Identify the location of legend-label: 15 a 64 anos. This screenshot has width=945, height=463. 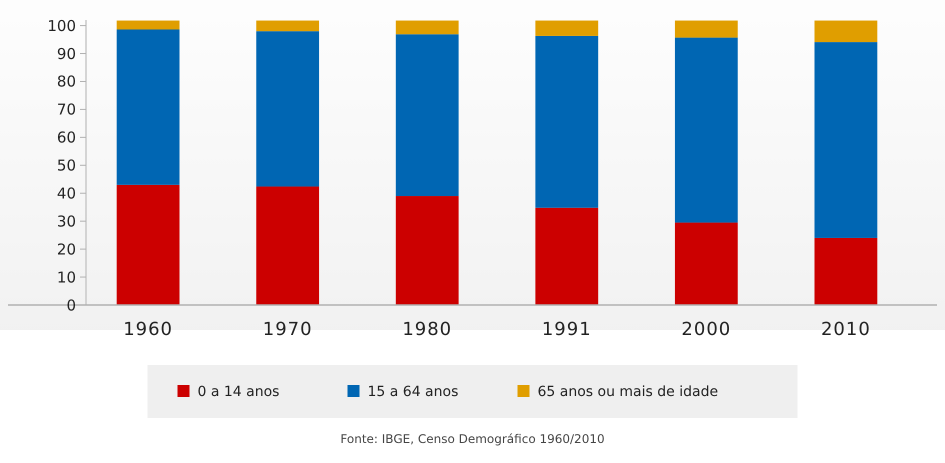
(413, 392).